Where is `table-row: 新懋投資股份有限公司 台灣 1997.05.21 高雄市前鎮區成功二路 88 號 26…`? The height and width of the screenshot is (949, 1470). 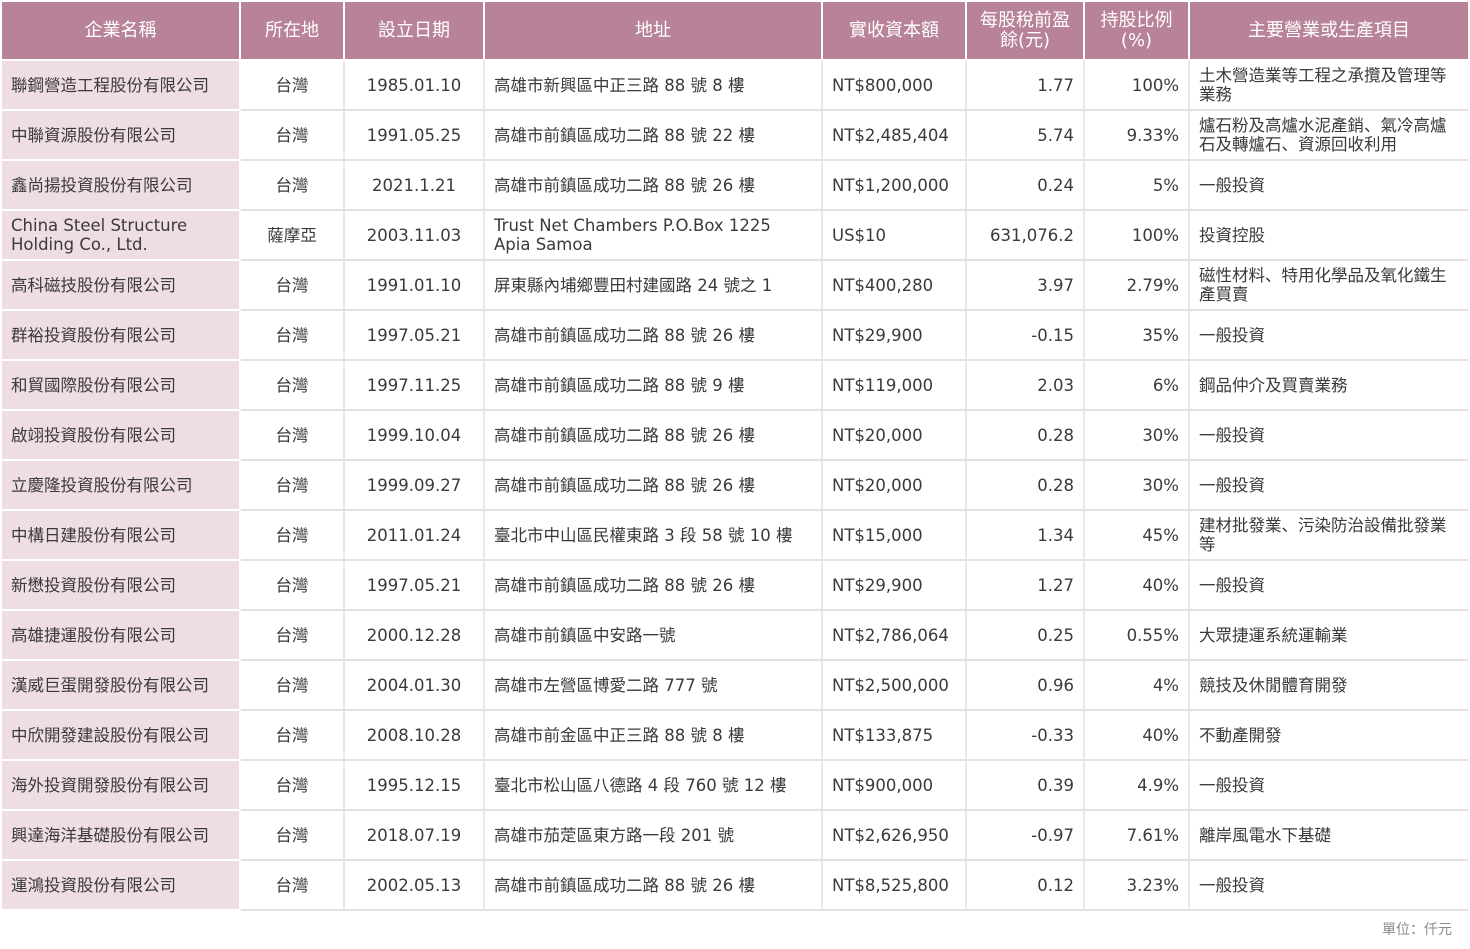 table-row: 新懋投資股份有限公司 台灣 1997.05.21 高雄市前鎮區成功二路 88 號 26… is located at coordinates (735, 585).